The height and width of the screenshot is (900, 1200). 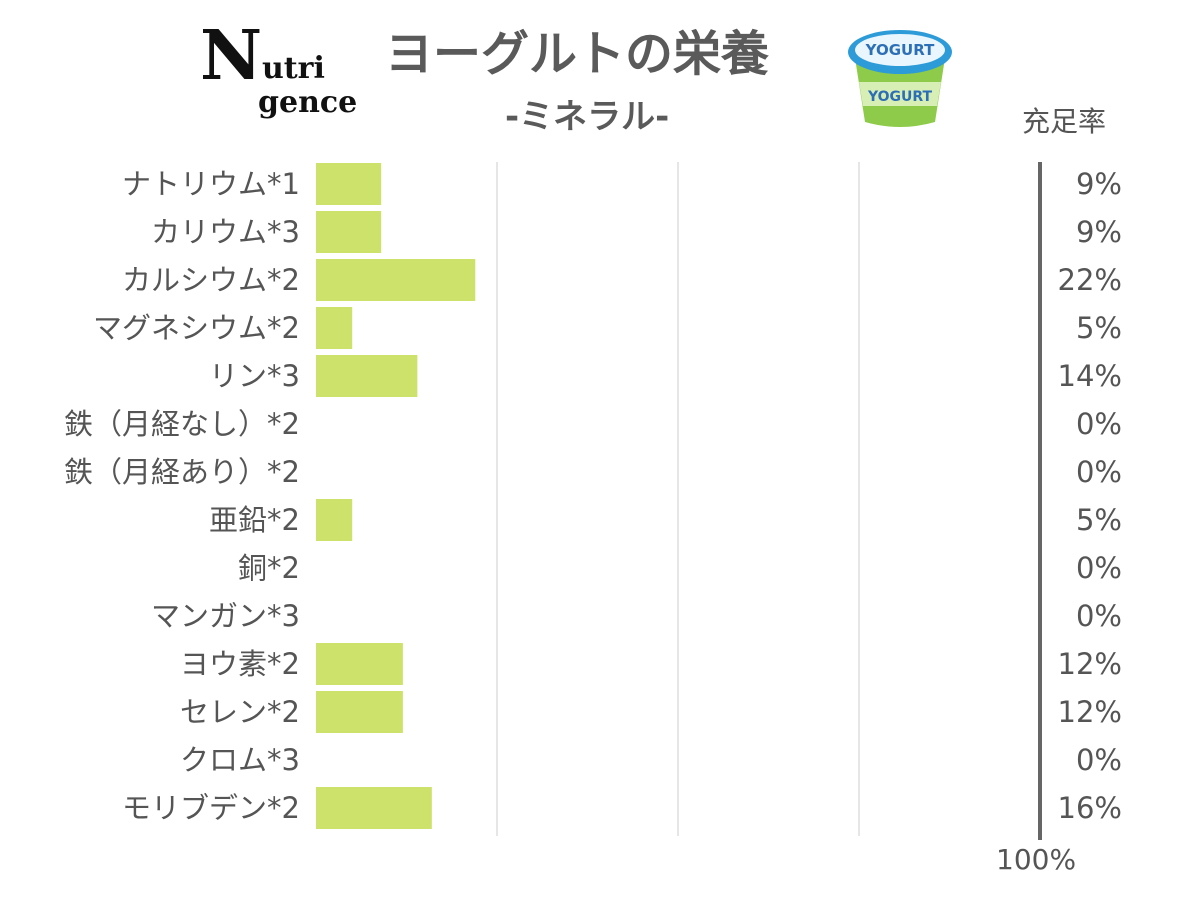 I want to click on category-label: セレン*2, so click(x=240, y=712).